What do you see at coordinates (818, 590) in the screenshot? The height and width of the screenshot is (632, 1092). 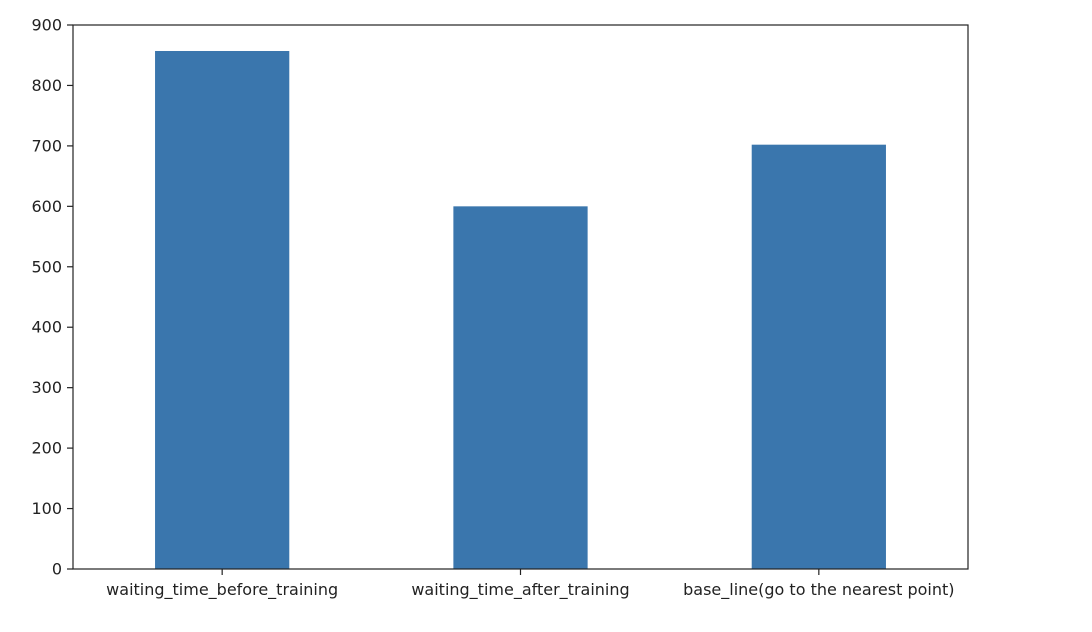 I see `x-tick-label: base_line(go to the nearest point)` at bounding box center [818, 590].